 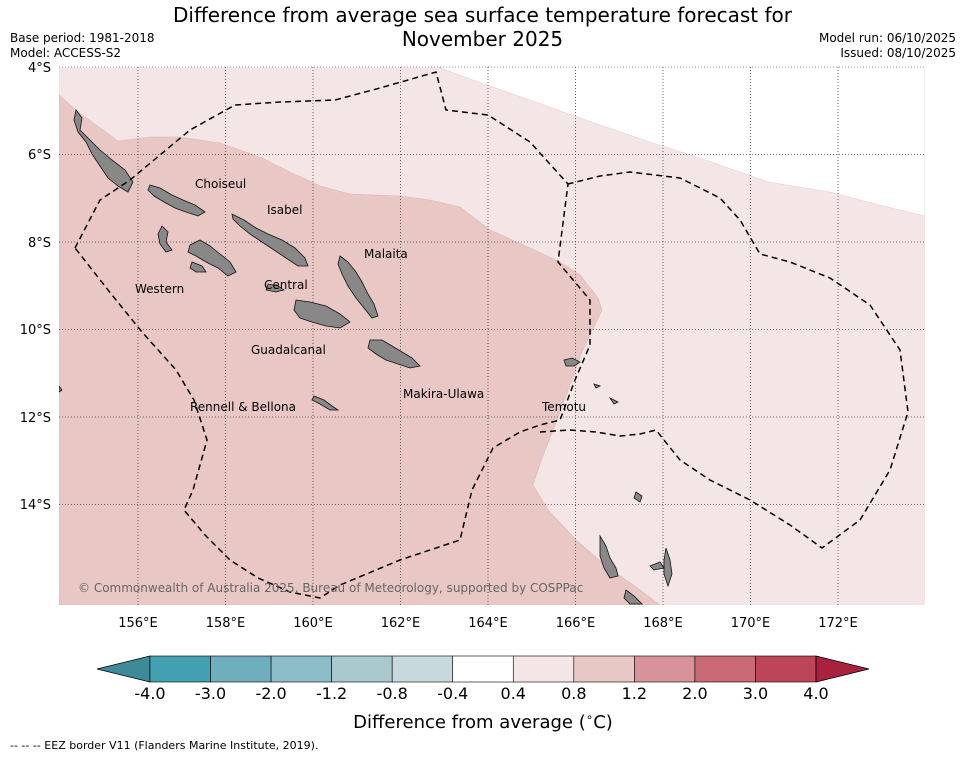 I want to click on lon-label: 166°E, so click(x=576, y=623).